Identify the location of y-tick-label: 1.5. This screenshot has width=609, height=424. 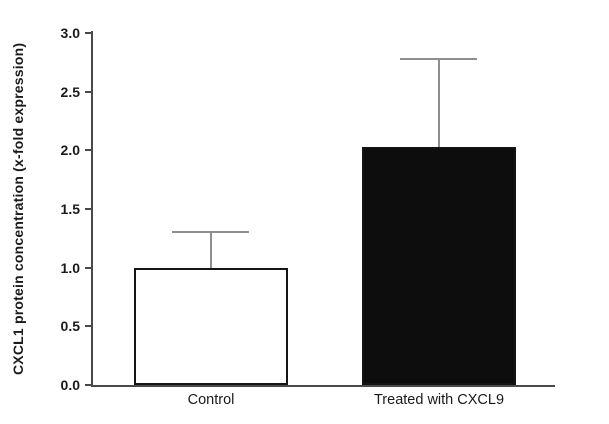
(70, 209).